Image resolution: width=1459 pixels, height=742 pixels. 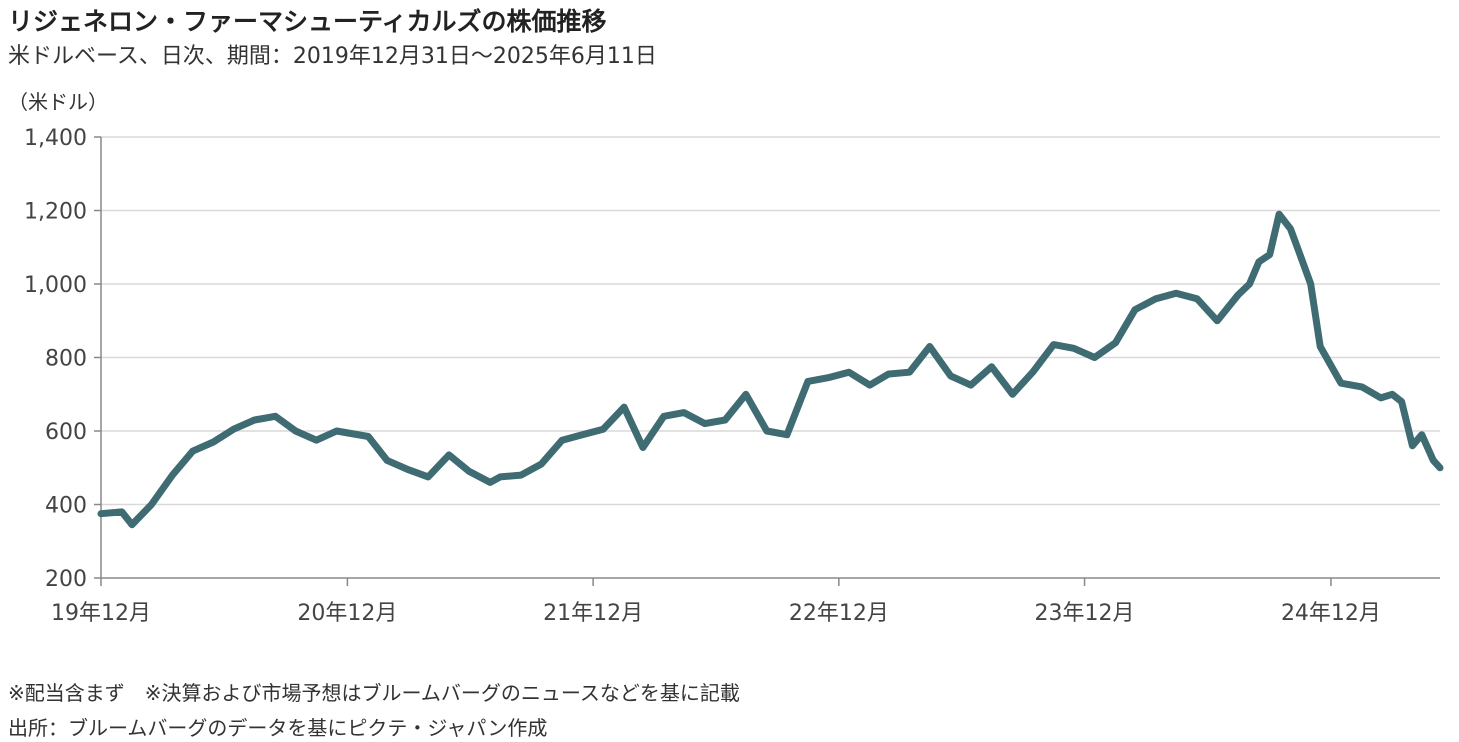 I want to click on y-tick-label: 200, so click(x=66, y=579).